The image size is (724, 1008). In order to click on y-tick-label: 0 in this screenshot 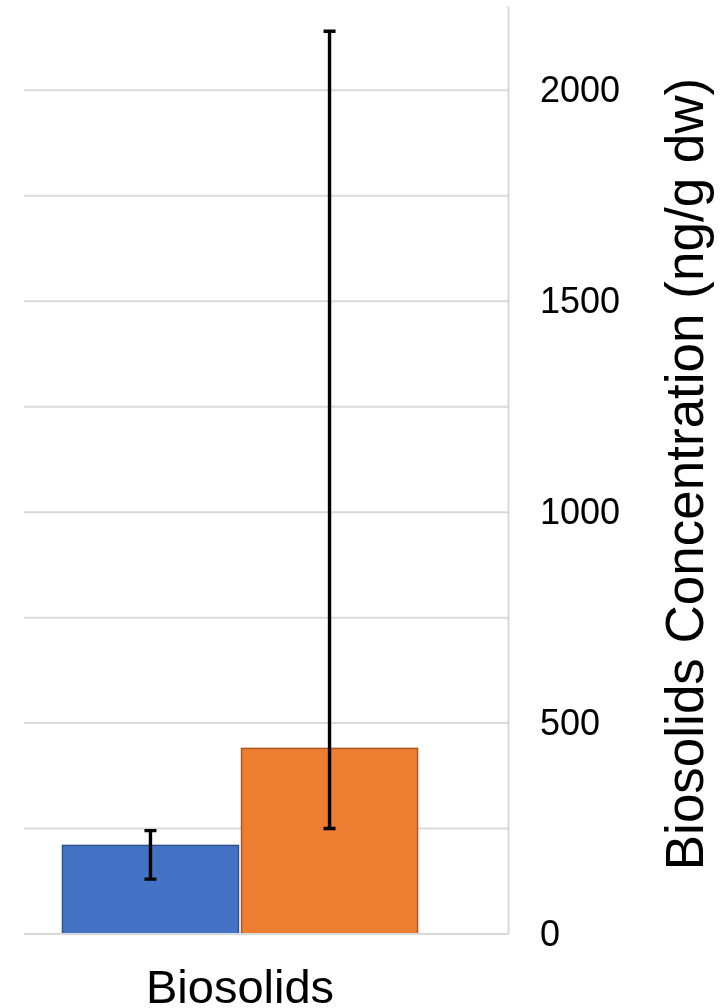, I will do `click(550, 934)`.